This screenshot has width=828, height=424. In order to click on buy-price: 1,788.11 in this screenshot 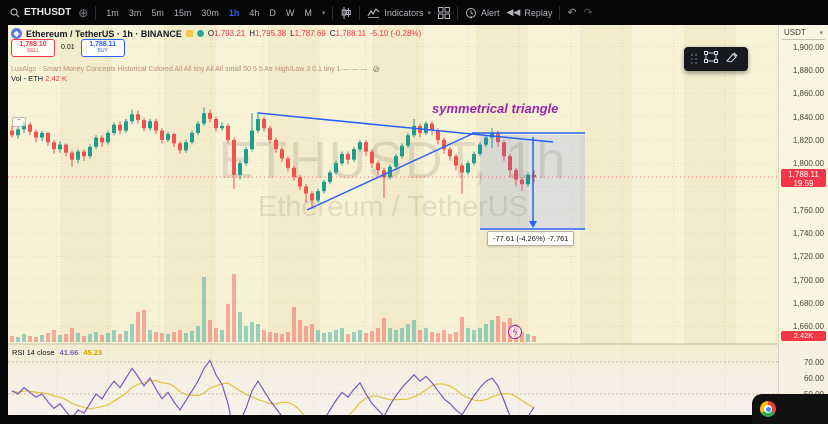, I will do `click(103, 44)`.